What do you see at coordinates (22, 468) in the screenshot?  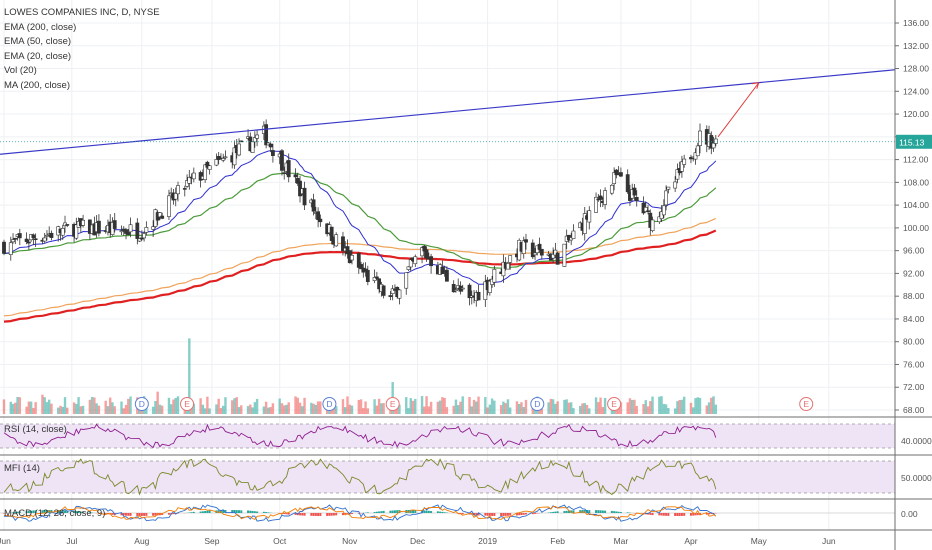 I see `mfi-label: MFI (14)` at bounding box center [22, 468].